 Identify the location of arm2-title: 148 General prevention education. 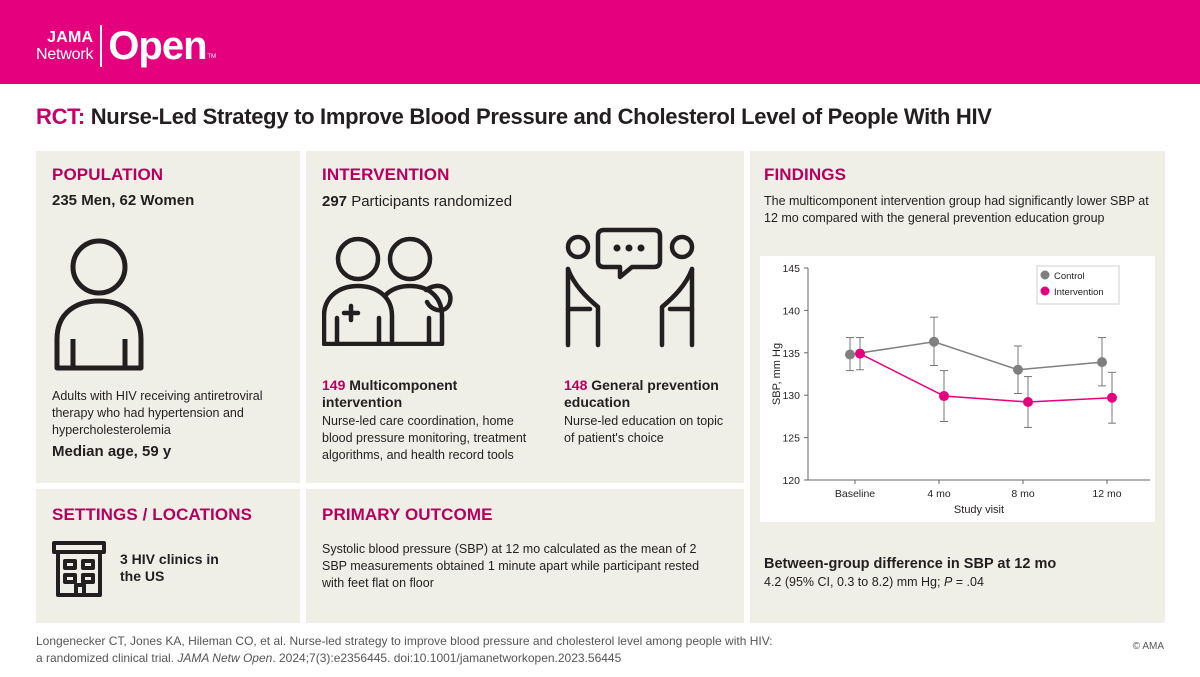
(649, 394).